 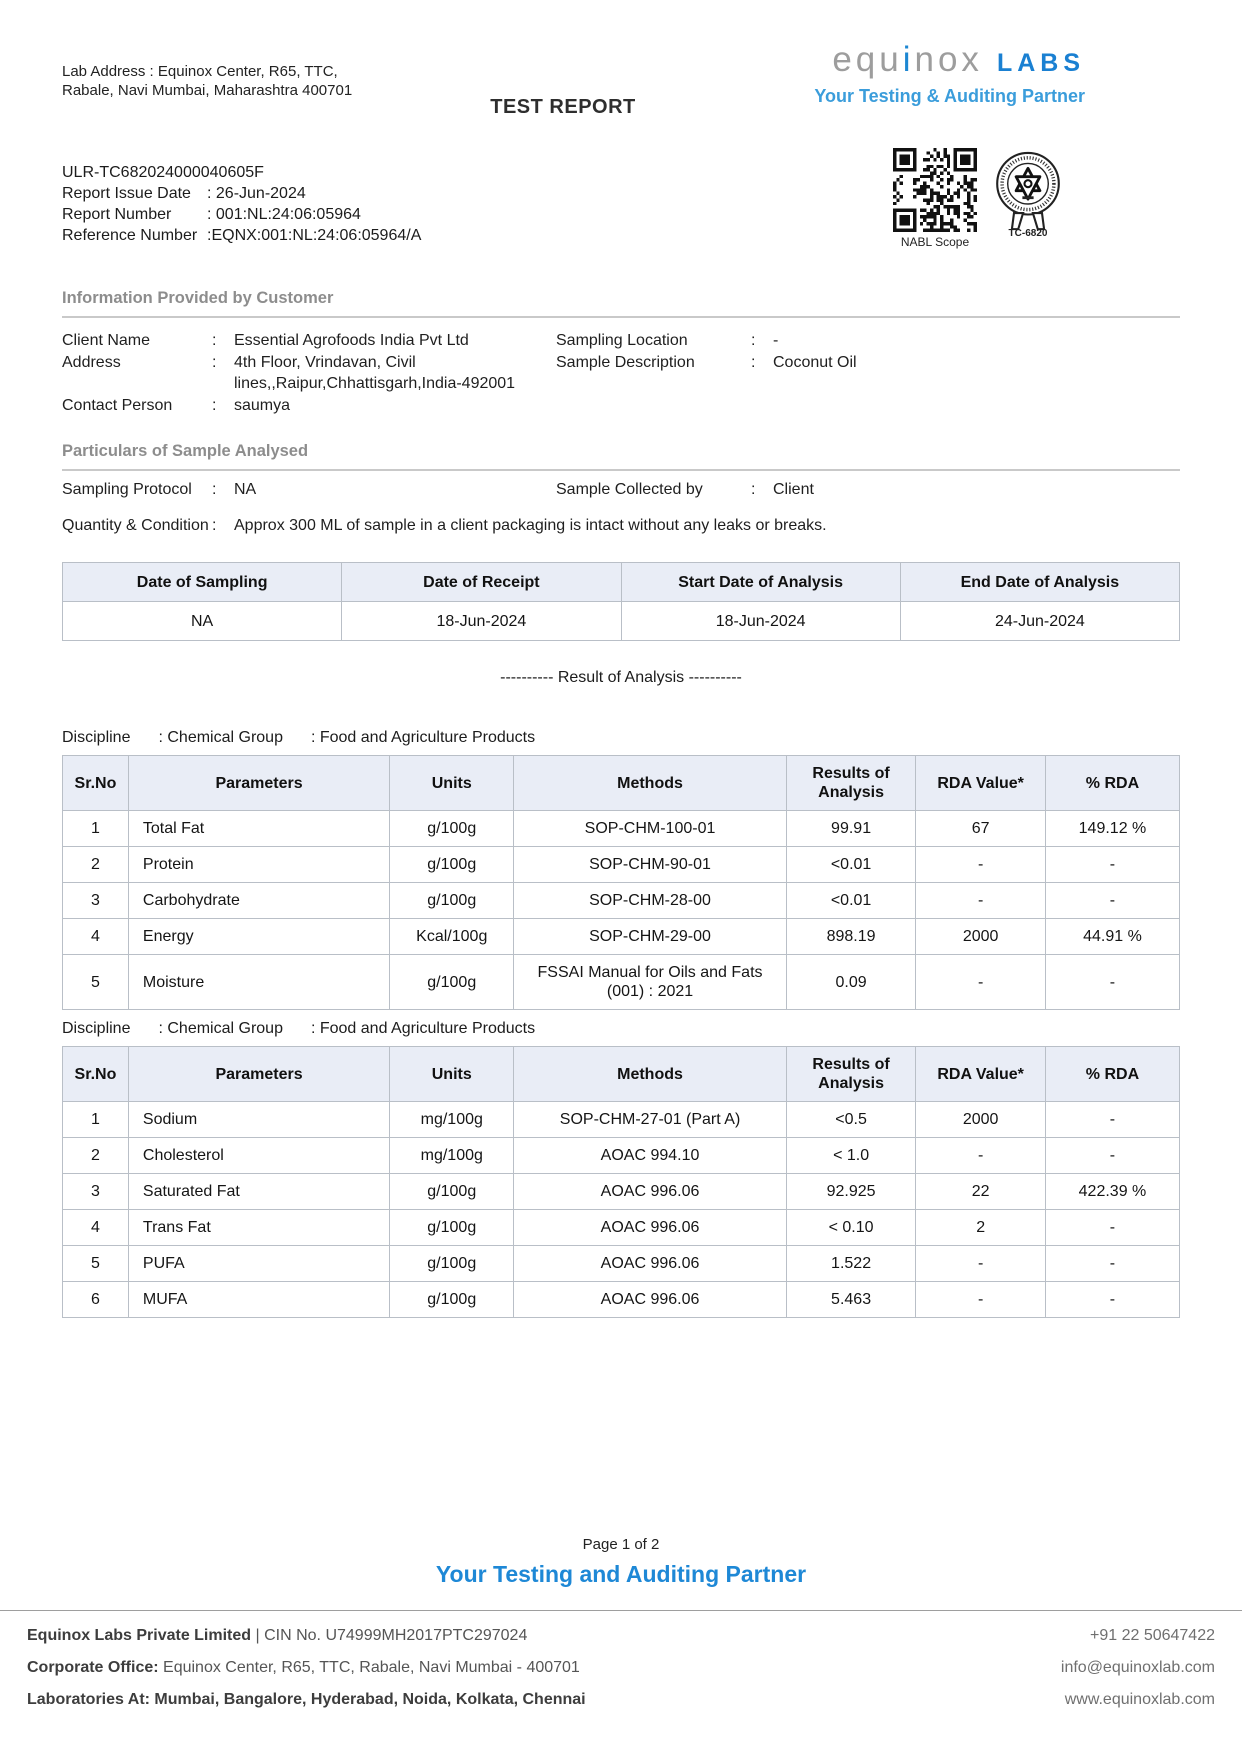 What do you see at coordinates (452, 1119) in the screenshot?
I see `cell-units: mg/100g` at bounding box center [452, 1119].